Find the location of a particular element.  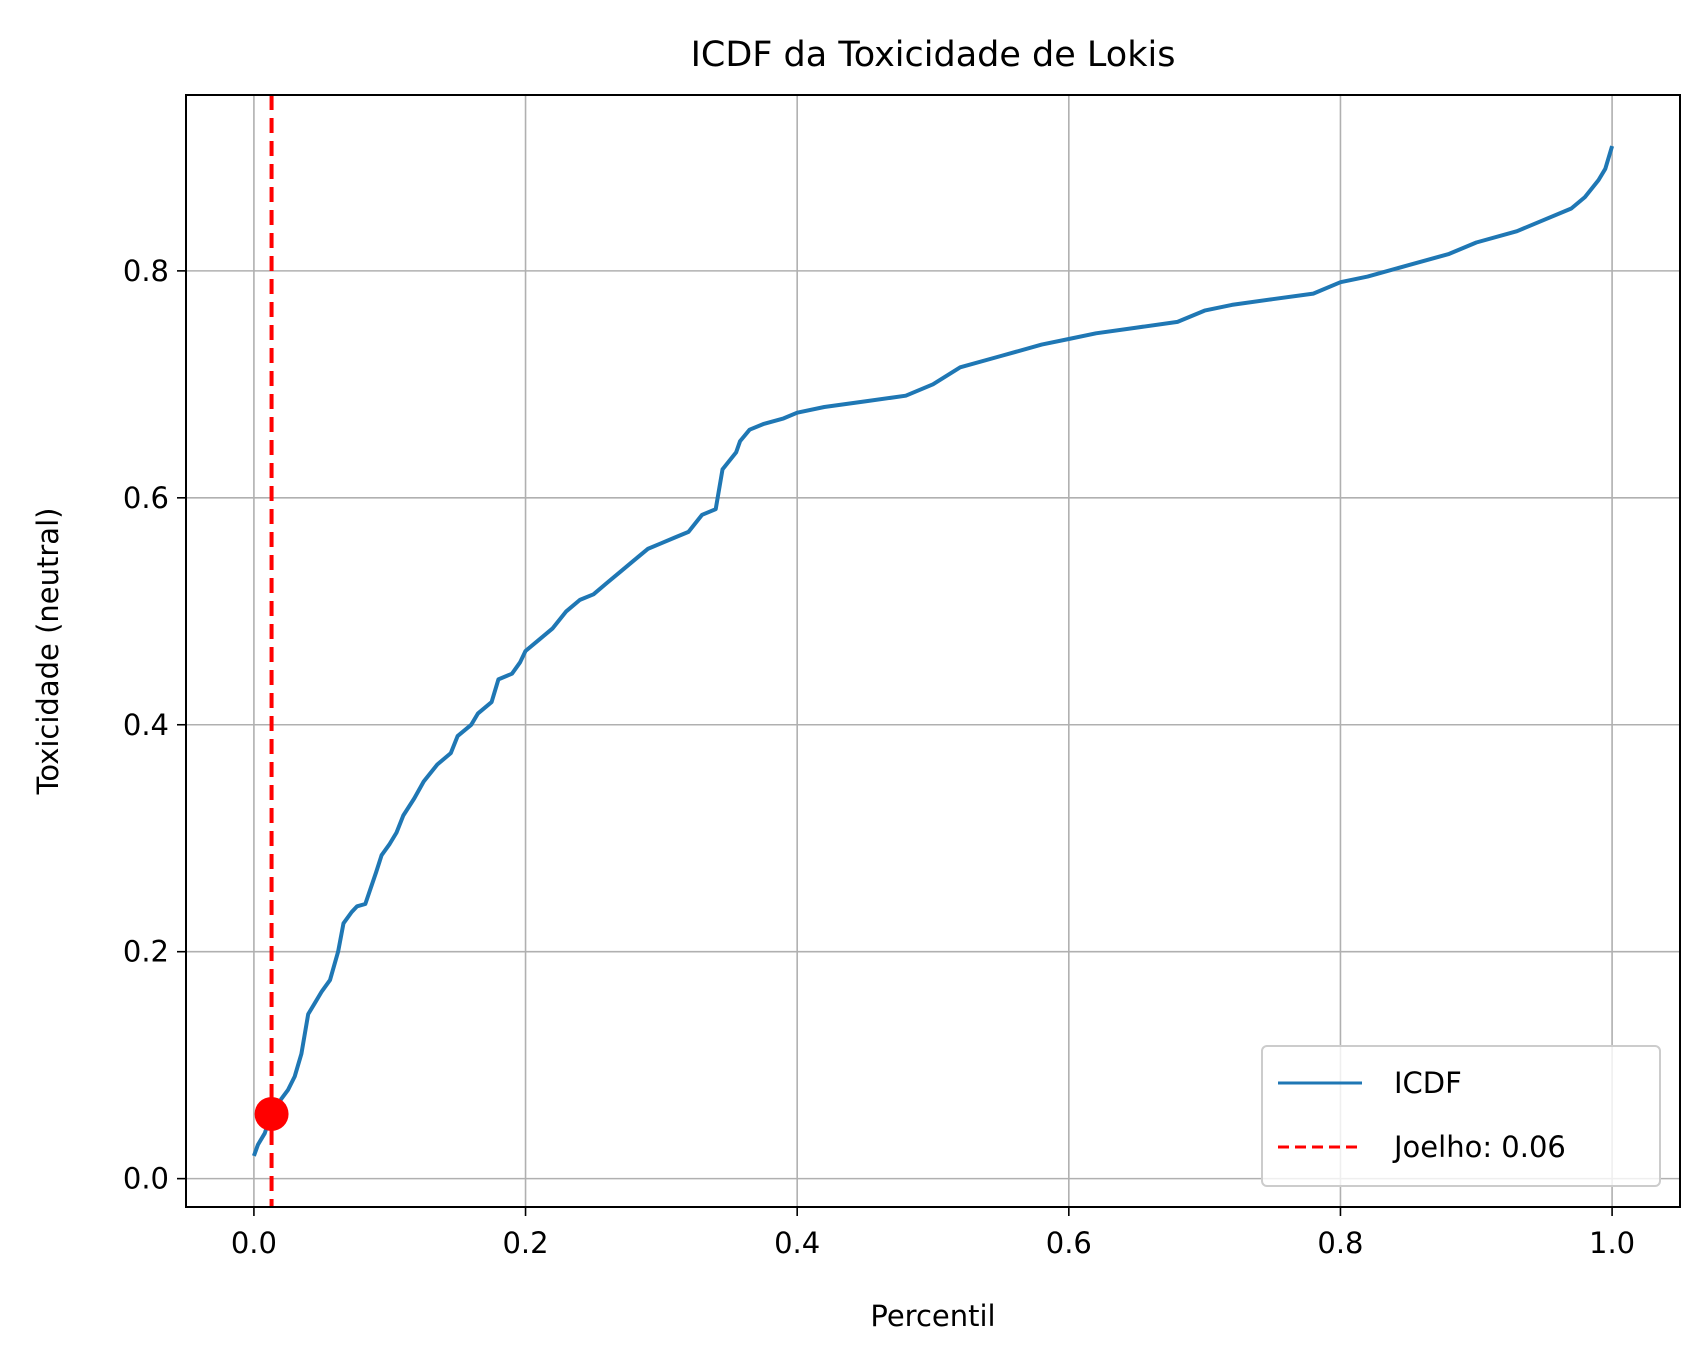

y-axis-label: Toxicidade (neutral) is located at coordinates (48, 652).